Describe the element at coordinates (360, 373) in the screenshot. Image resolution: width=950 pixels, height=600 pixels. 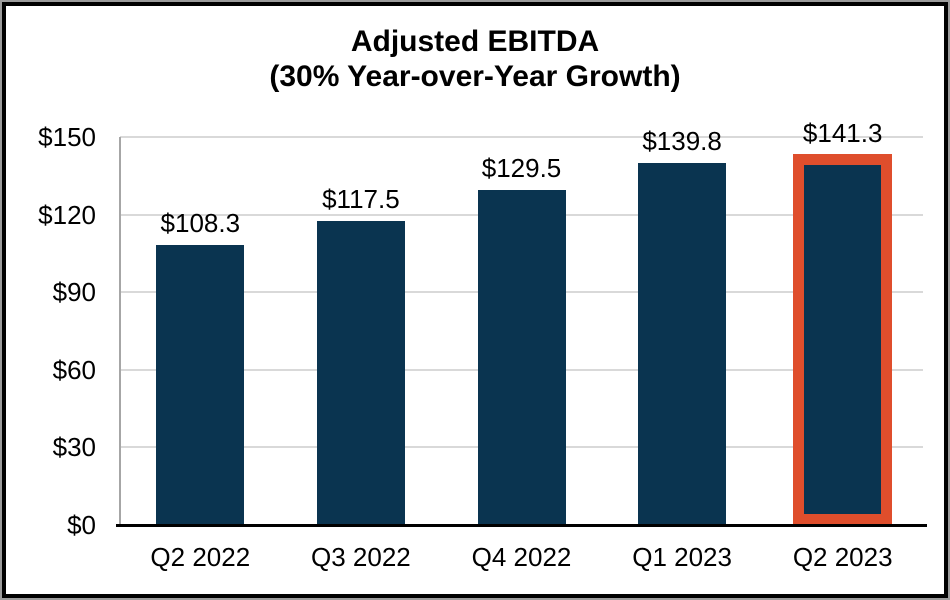
I see `bar-q3-2022` at that location.